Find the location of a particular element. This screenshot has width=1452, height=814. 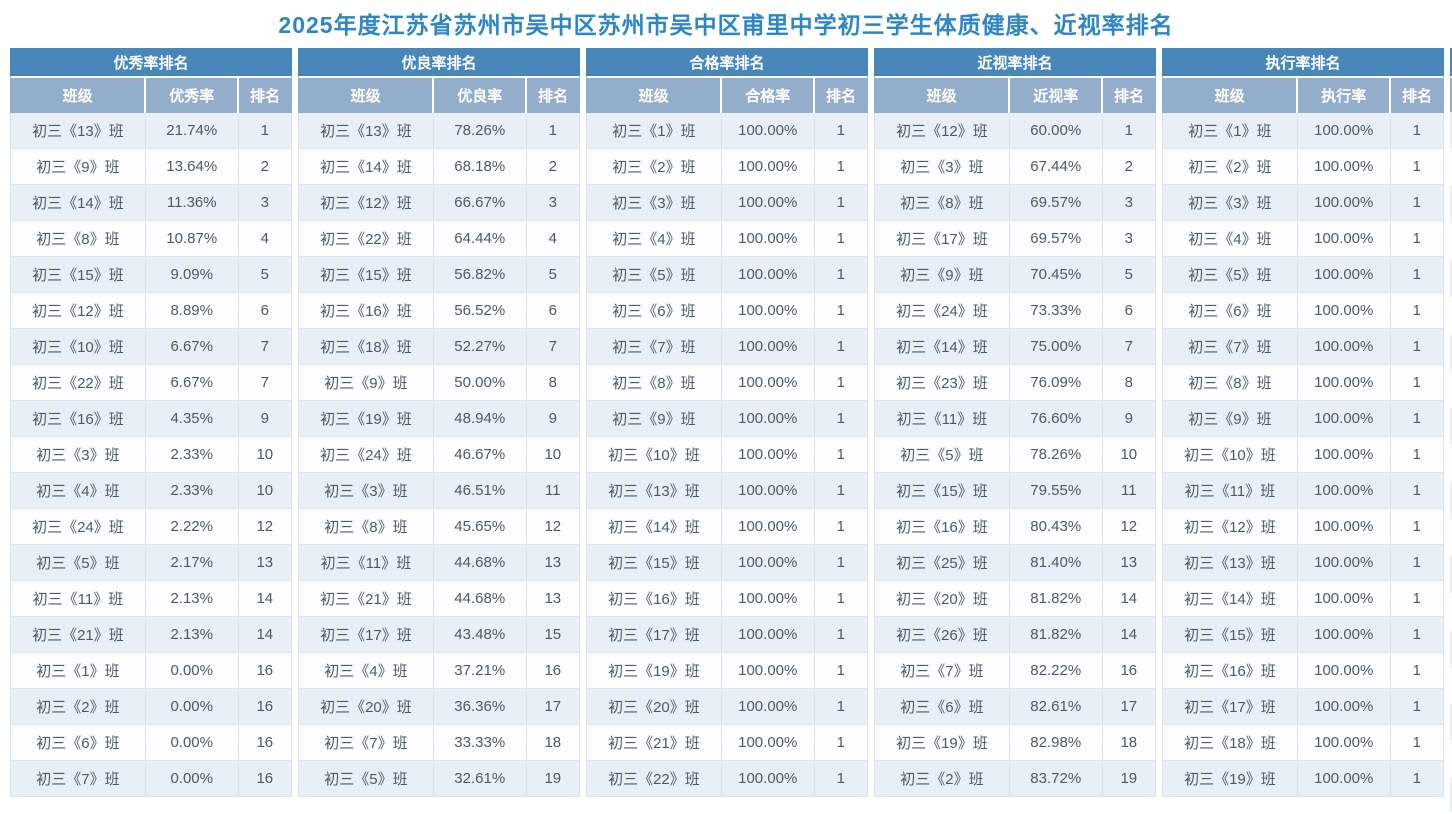

sliver-title-band is located at coordinates (1451, 63).